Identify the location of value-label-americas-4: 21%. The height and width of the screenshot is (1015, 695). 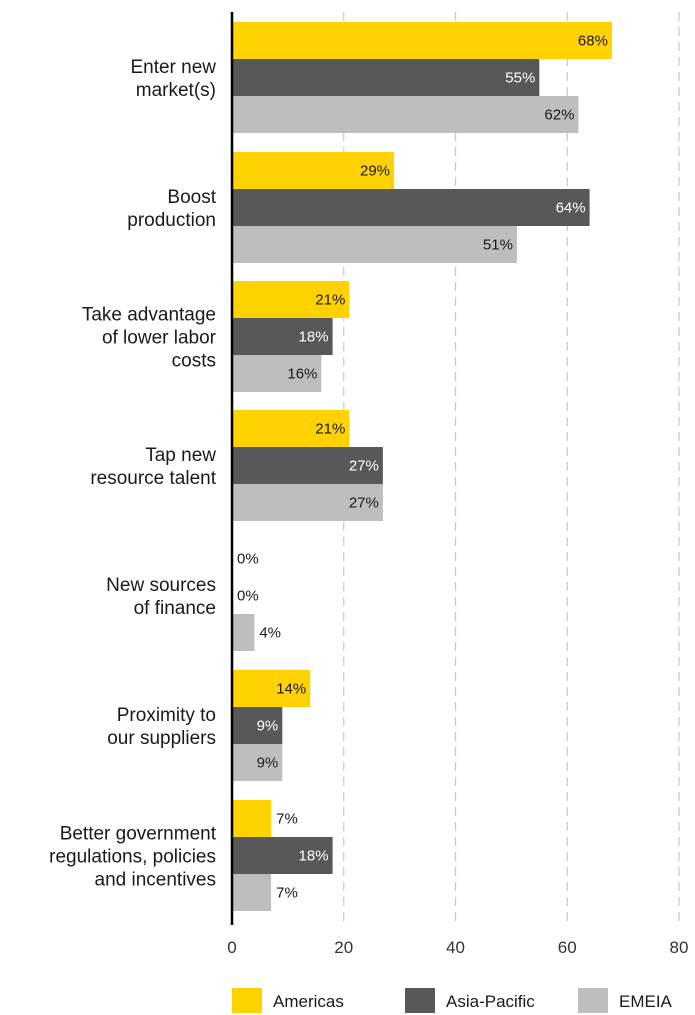
(330, 429).